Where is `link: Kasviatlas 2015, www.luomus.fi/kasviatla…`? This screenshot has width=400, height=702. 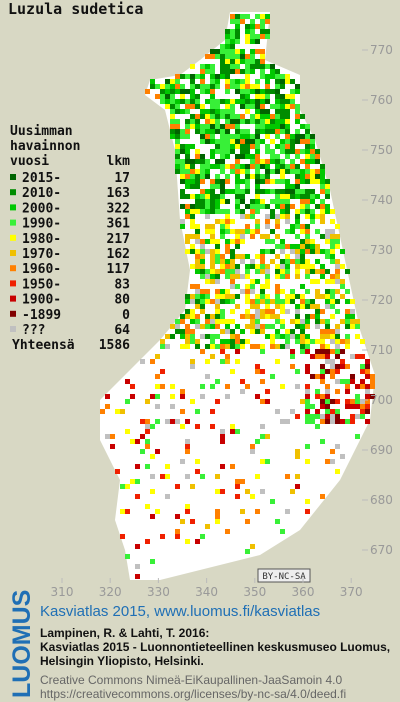 link: Kasviatlas 2015, www.luomus.fi/kasviatla… is located at coordinates (180, 611).